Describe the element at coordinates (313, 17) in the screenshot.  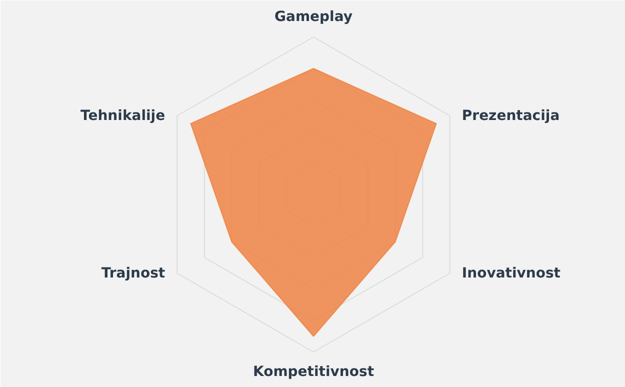
I see `spoke-label: Gameplay` at that location.